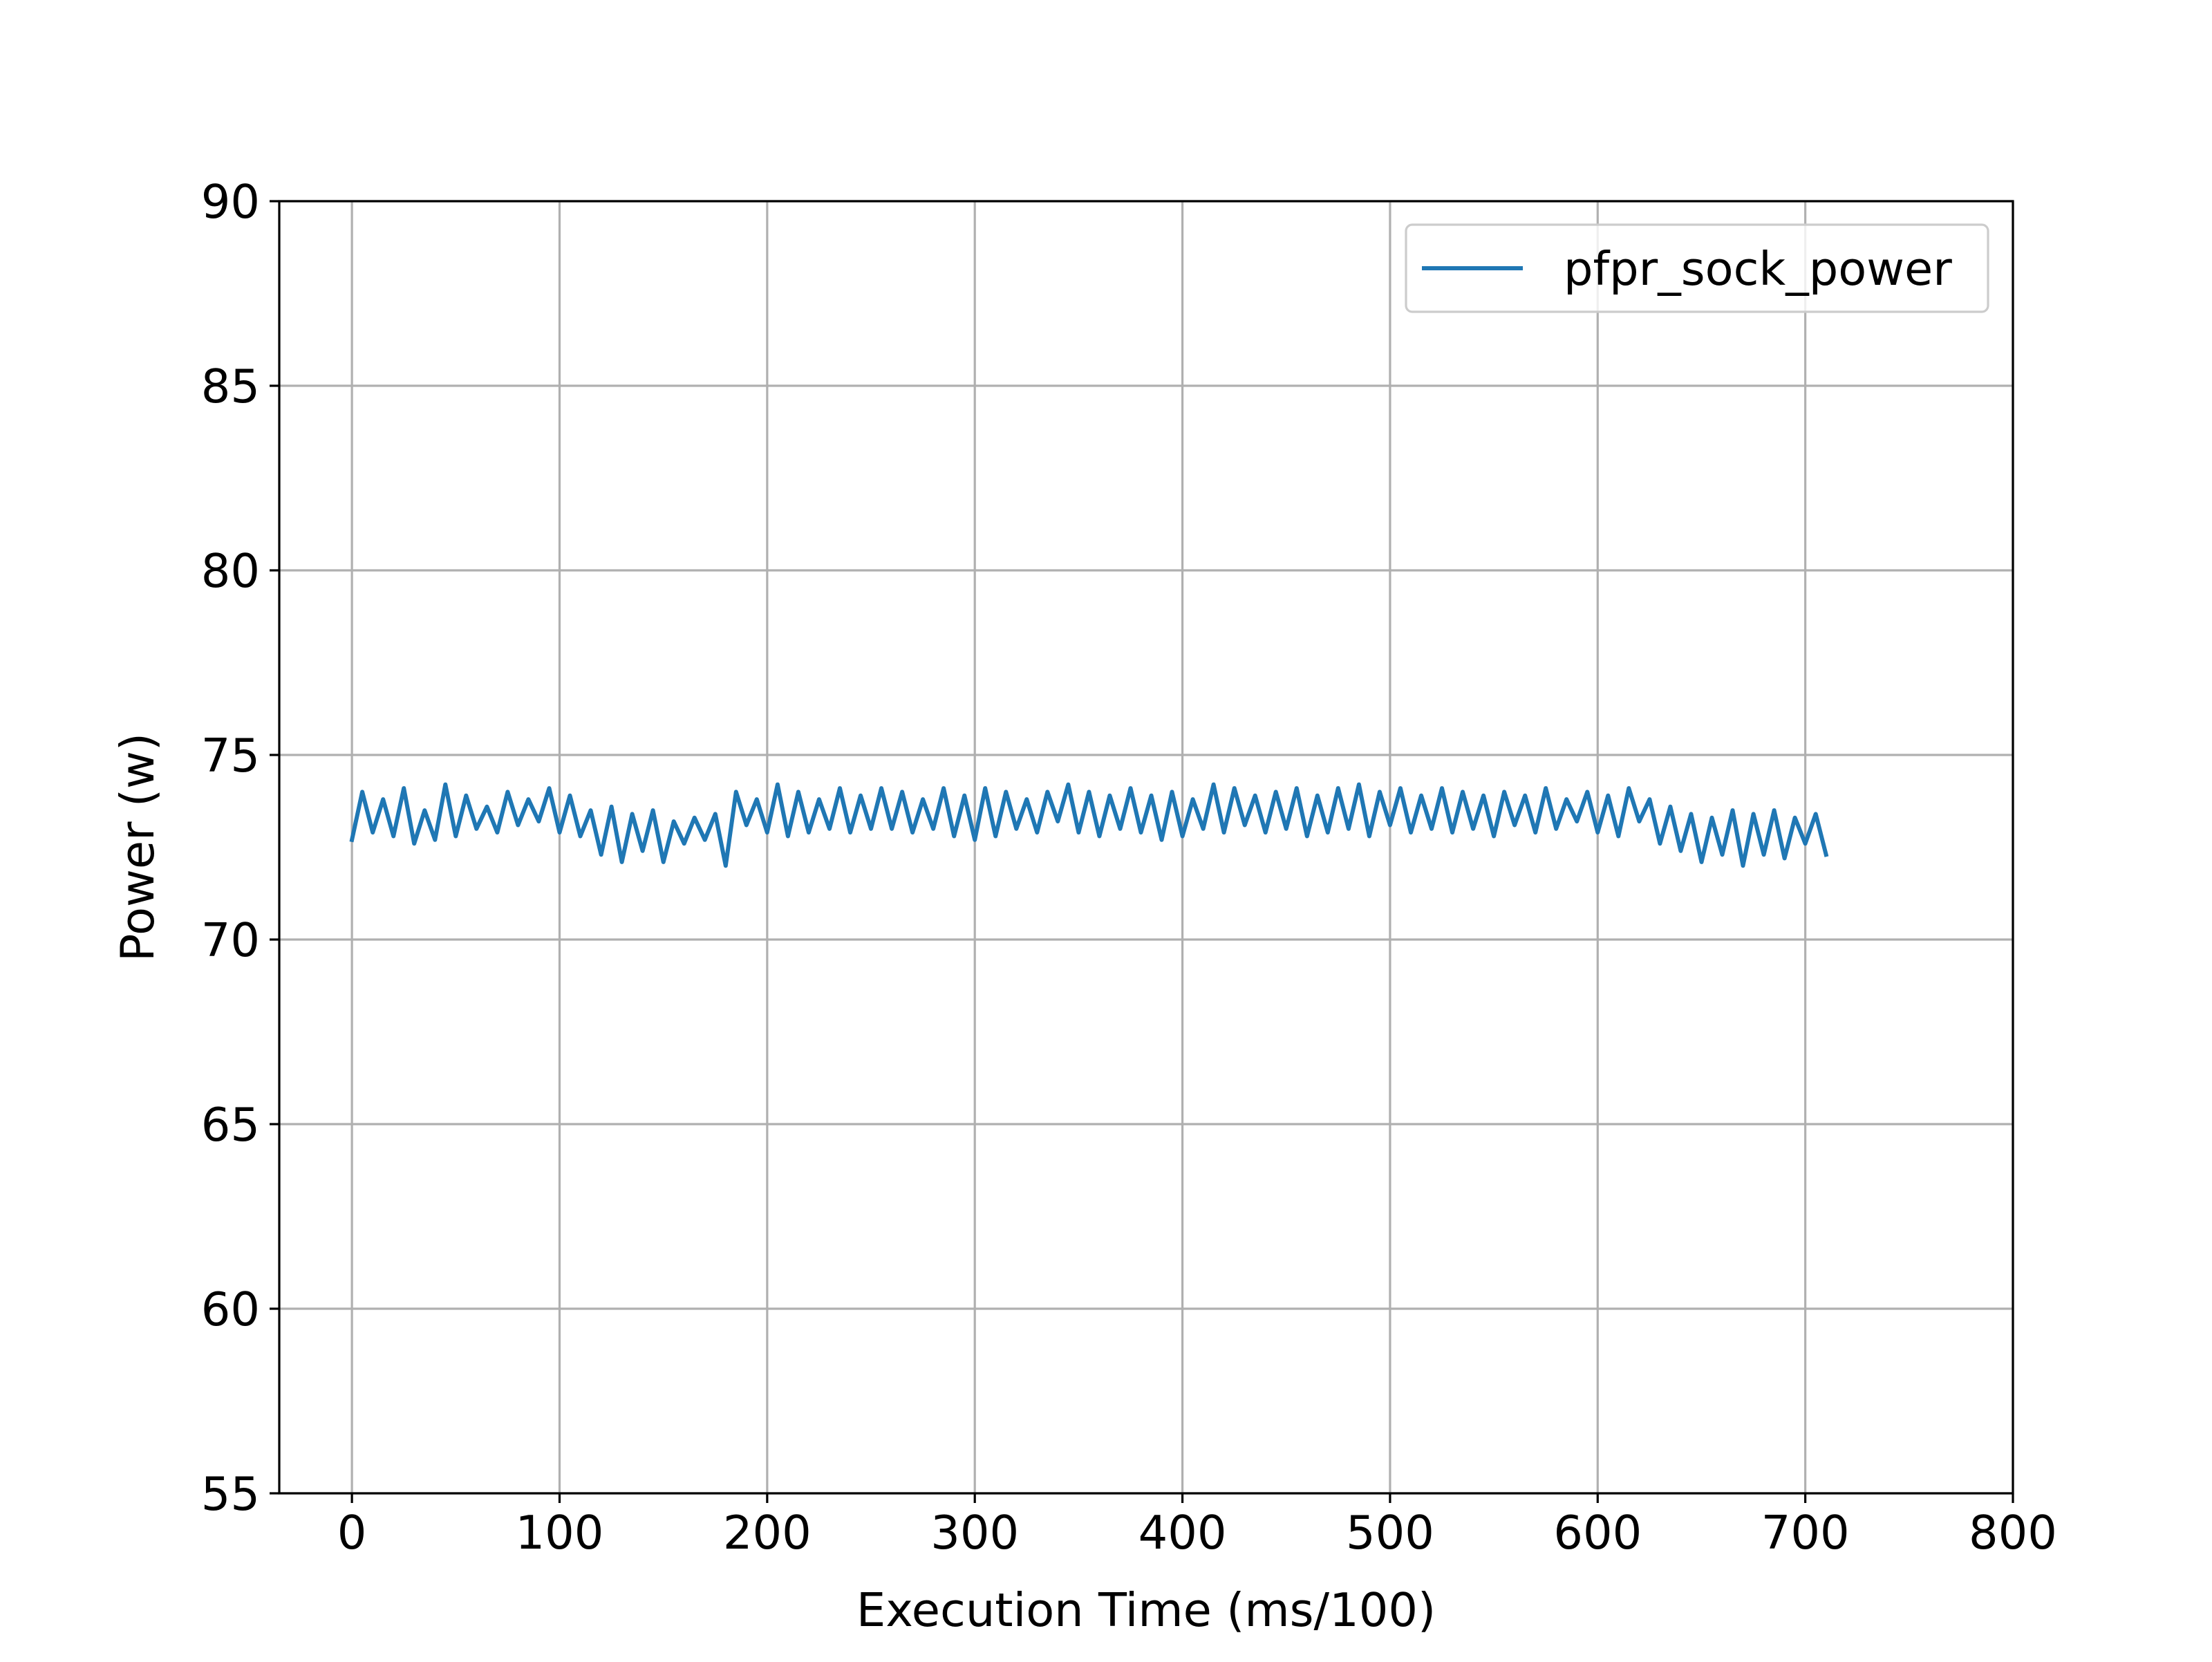 This screenshot has height=1662, width=2212. I want to click on y-tick-label: 75, so click(231, 756).